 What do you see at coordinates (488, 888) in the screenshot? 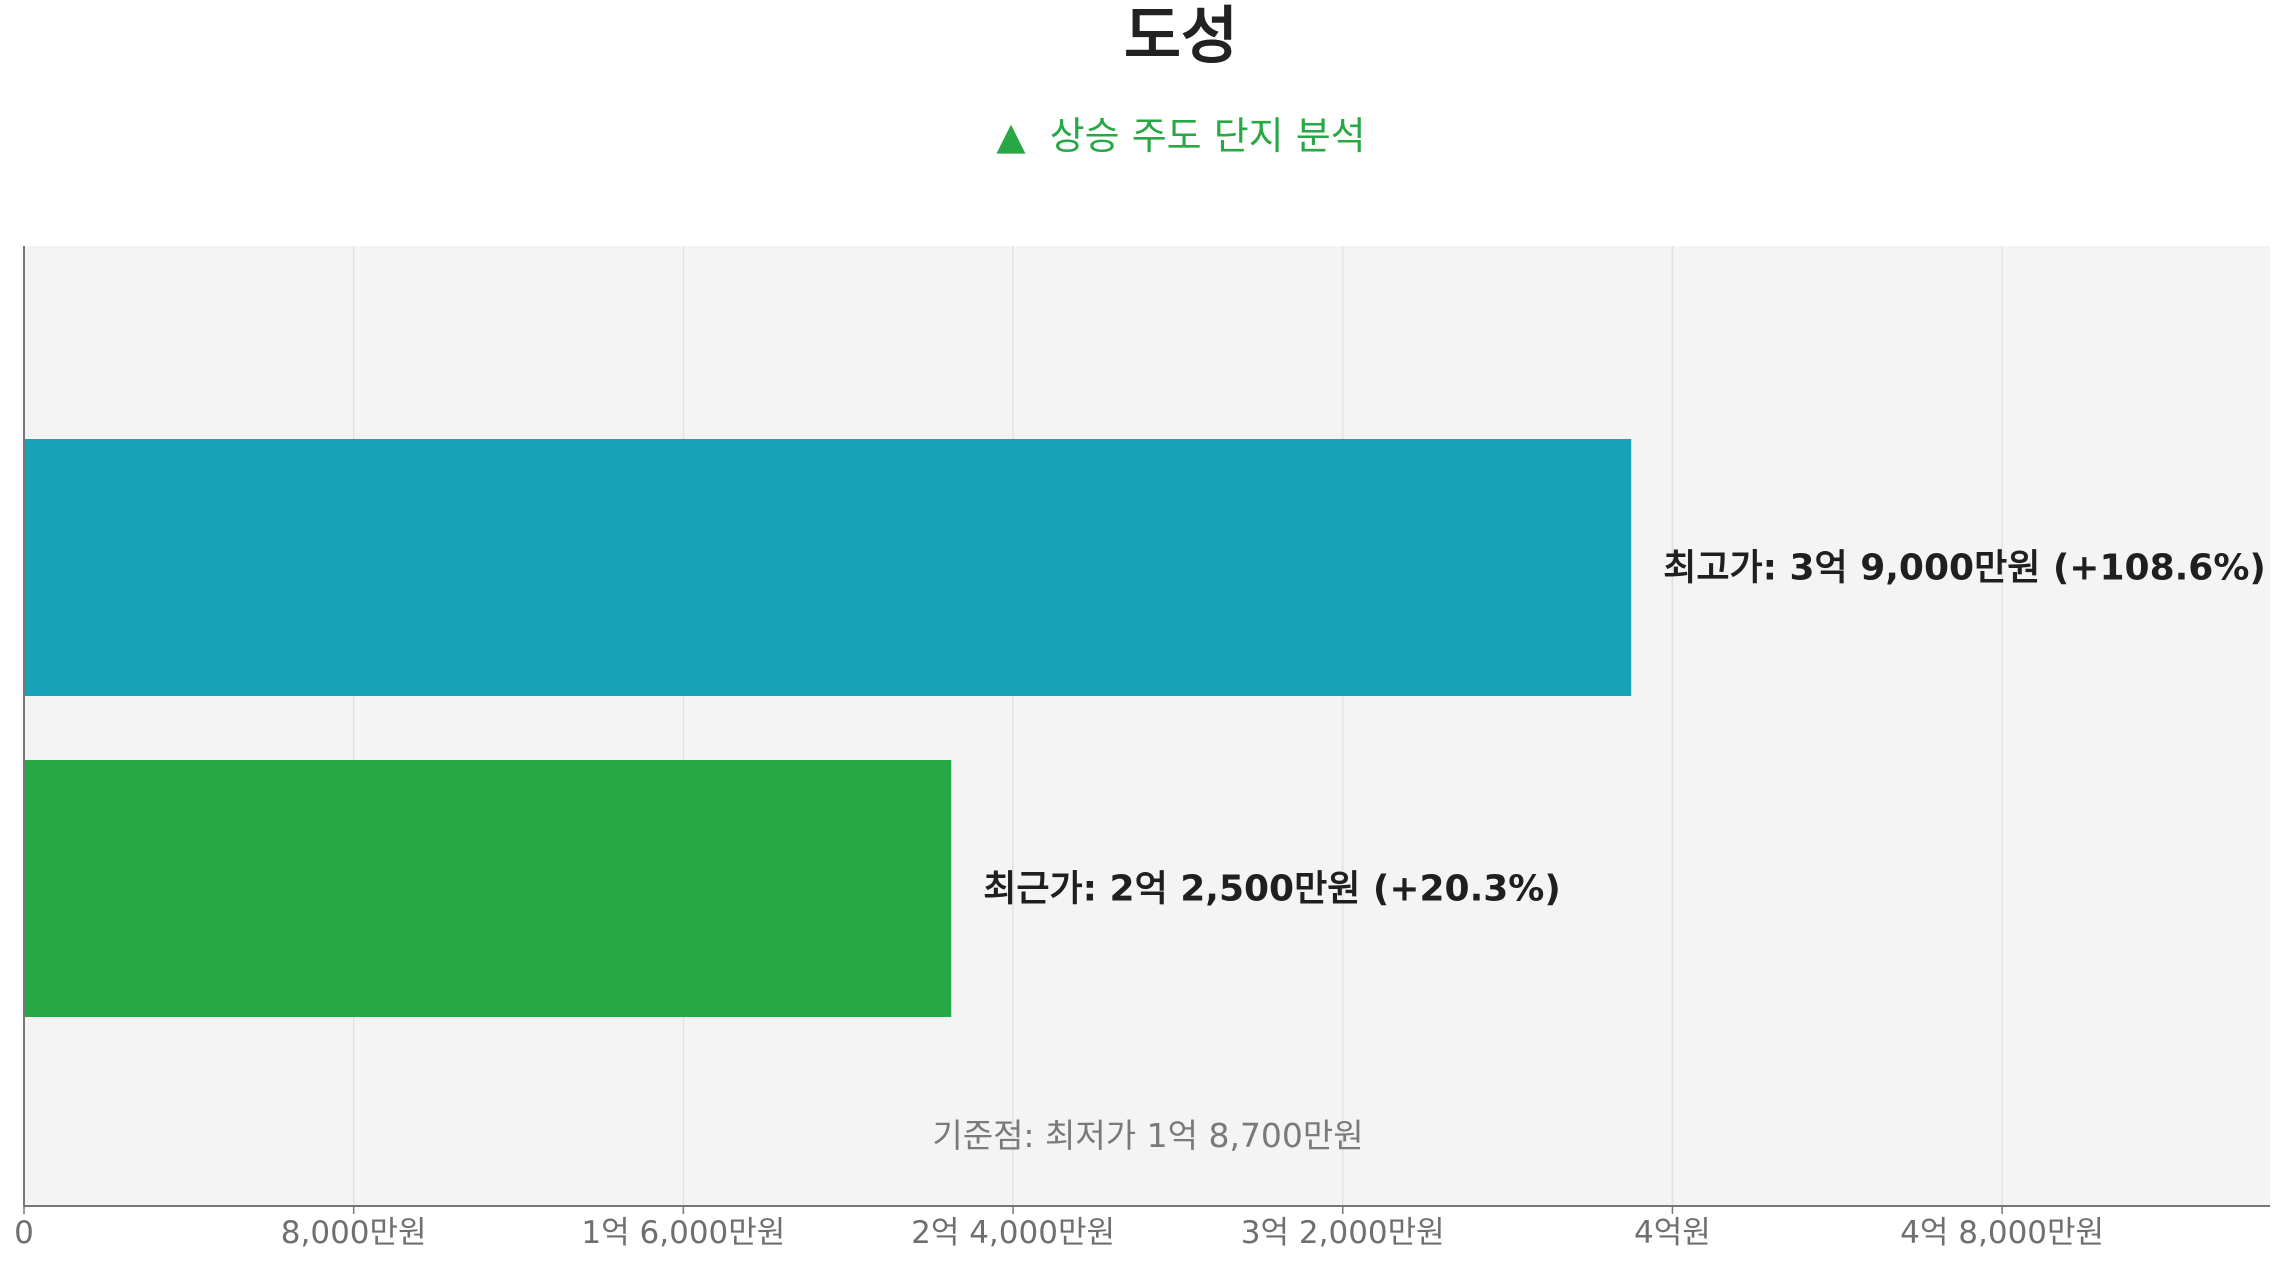
I see `bar-recent-price` at bounding box center [488, 888].